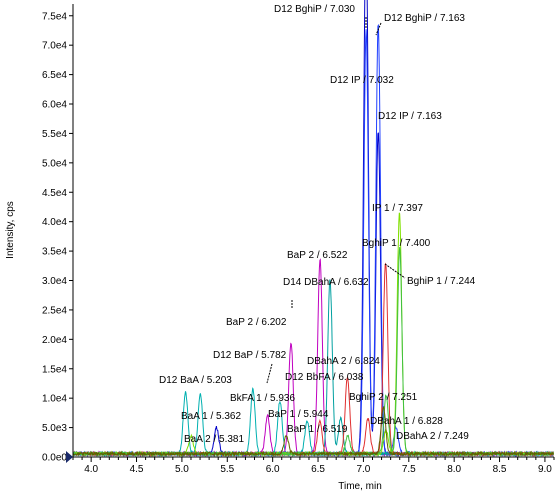  I want to click on peak-label: BaP 2 / 6.202, so click(256, 322).